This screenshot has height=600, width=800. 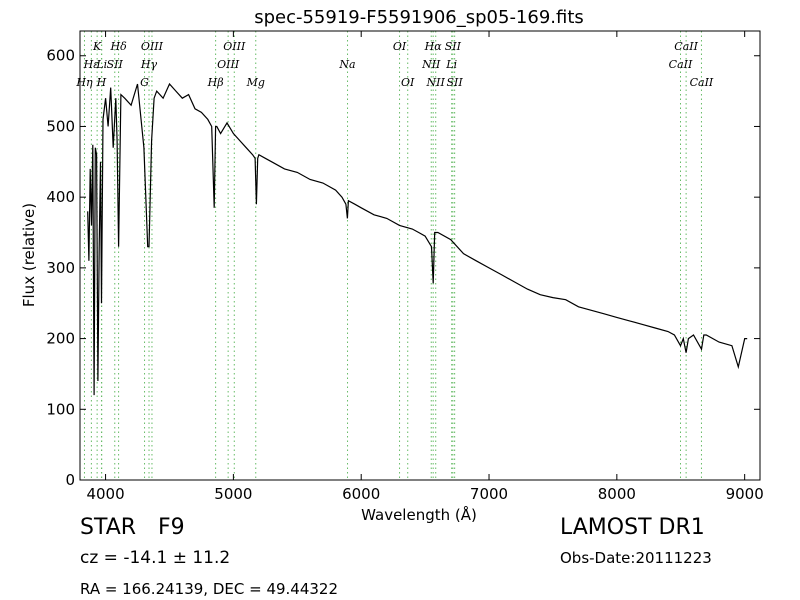 What do you see at coordinates (255, 82) in the screenshot?
I see `line-label-21: Mg` at bounding box center [255, 82].